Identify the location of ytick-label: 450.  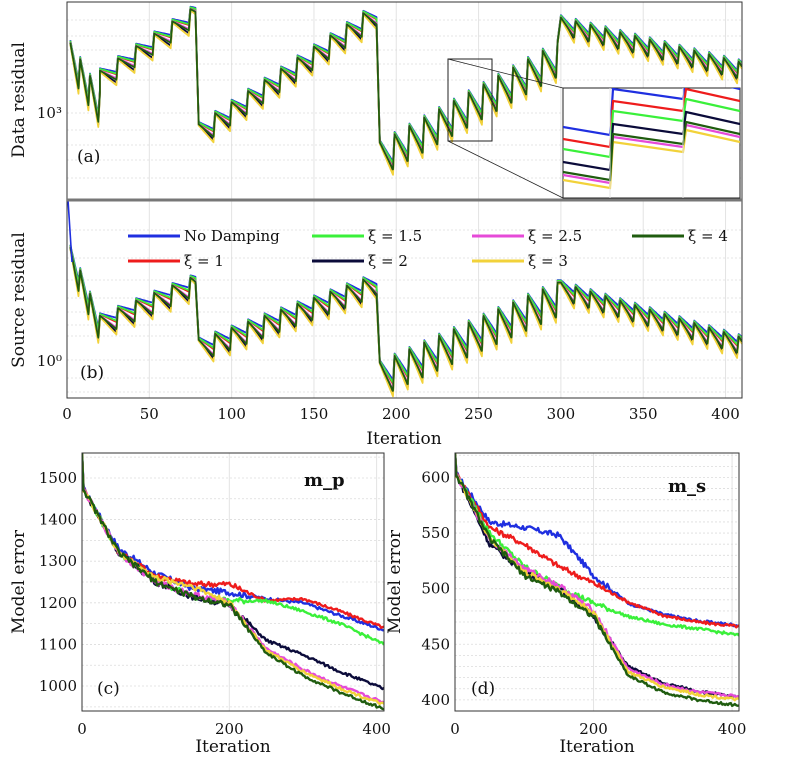
(435, 644).